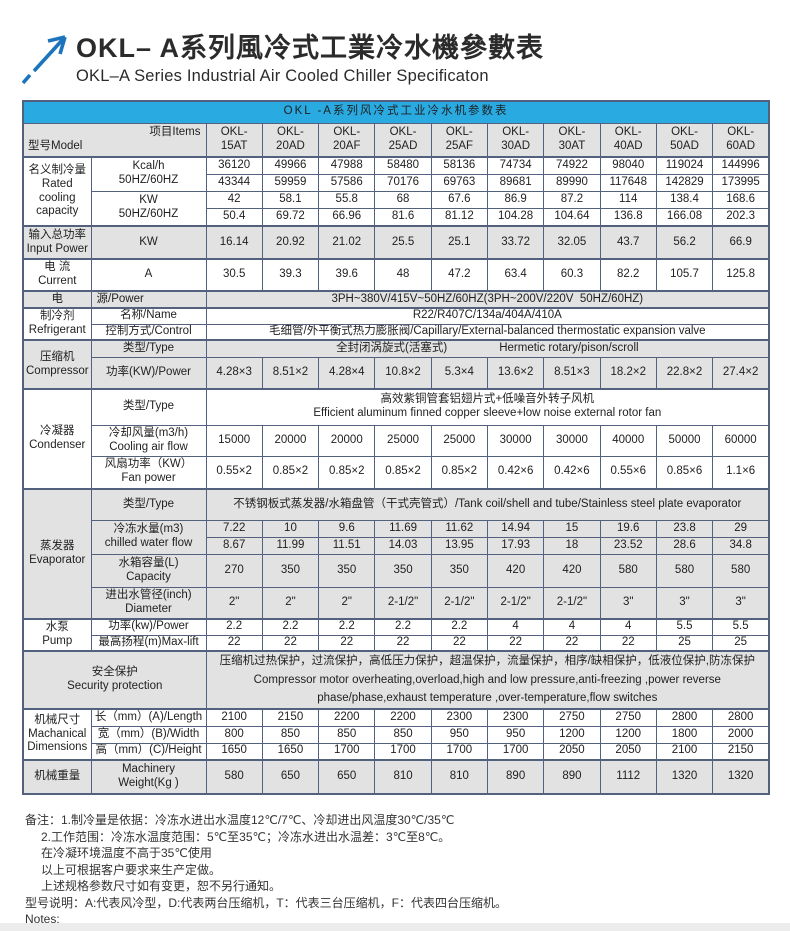  I want to click on value-cell: 104.28, so click(515, 217).